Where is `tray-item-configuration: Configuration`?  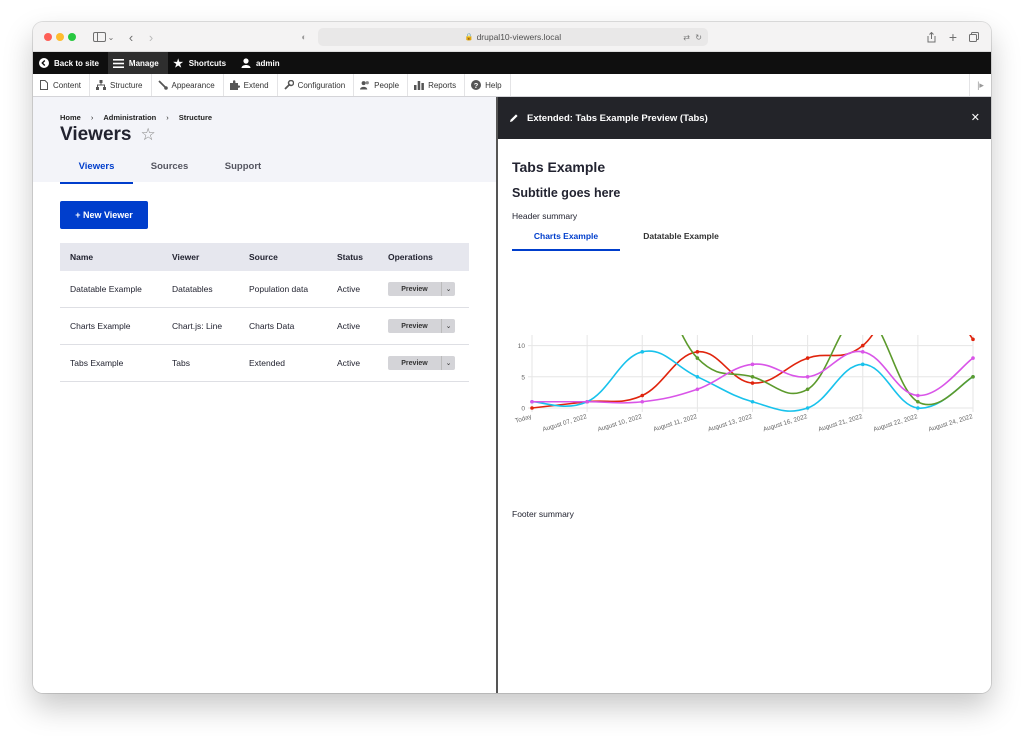
tray-item-configuration: Configuration is located at coordinates (316, 85).